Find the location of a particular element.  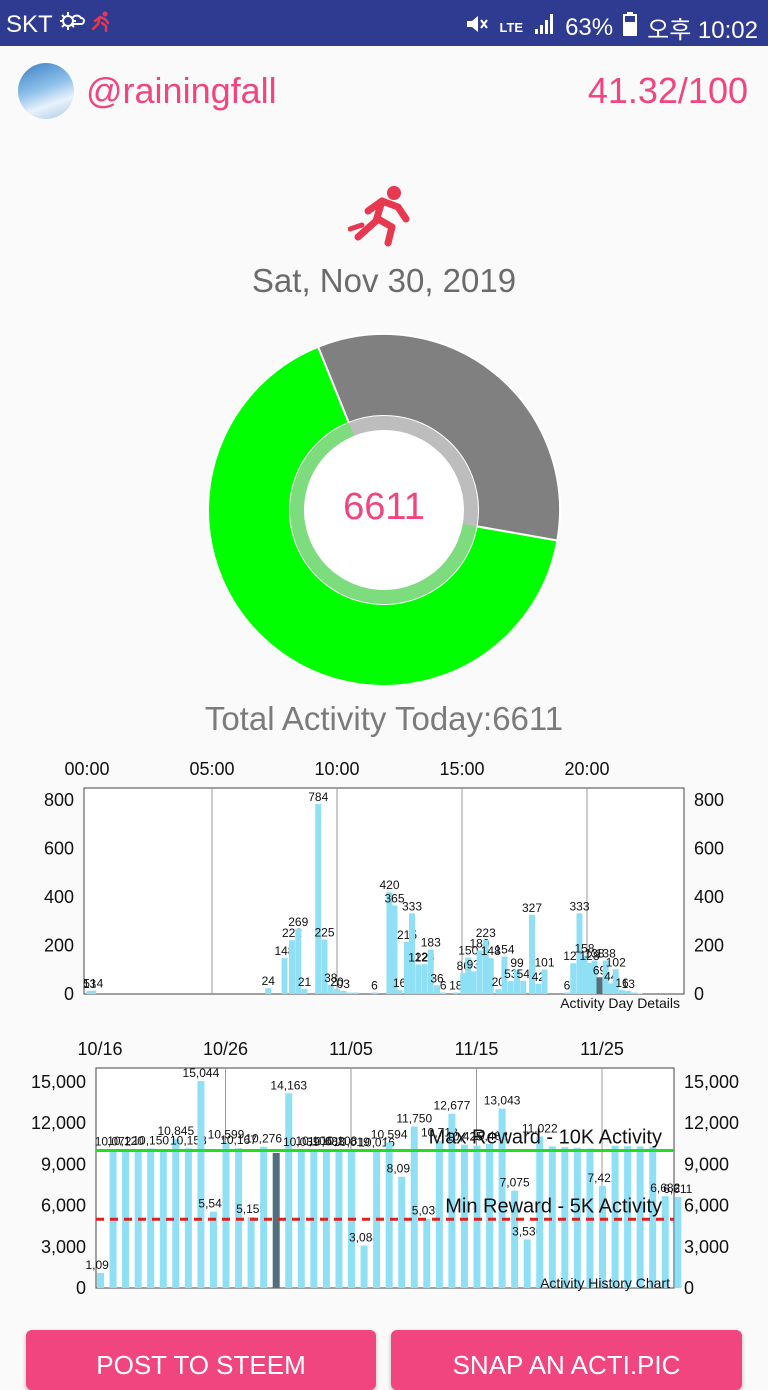

battery-percent: 63% is located at coordinates (589, 28).